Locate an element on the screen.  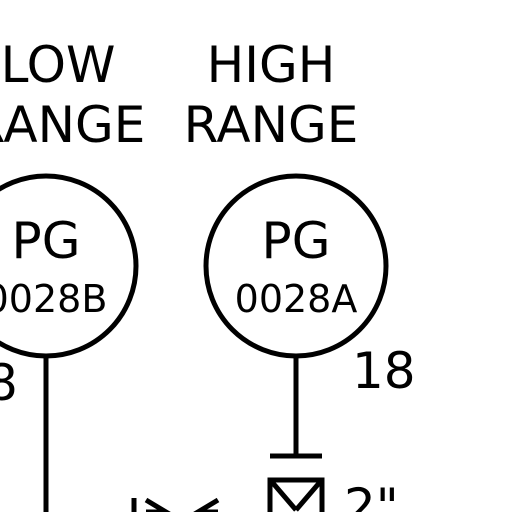
high-range-label-line2: RANGE is located at coordinates (271, 125).